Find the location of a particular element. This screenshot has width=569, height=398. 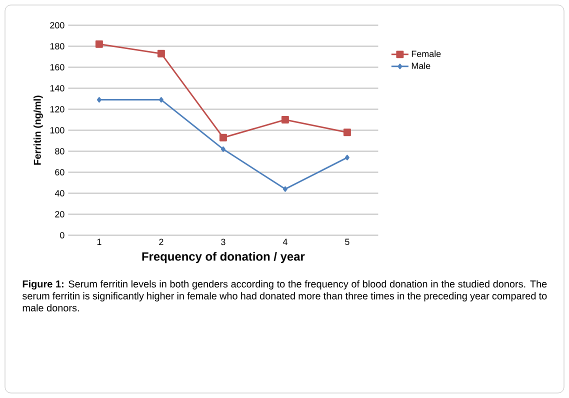

y-tick-label: 180 is located at coordinates (57, 46).